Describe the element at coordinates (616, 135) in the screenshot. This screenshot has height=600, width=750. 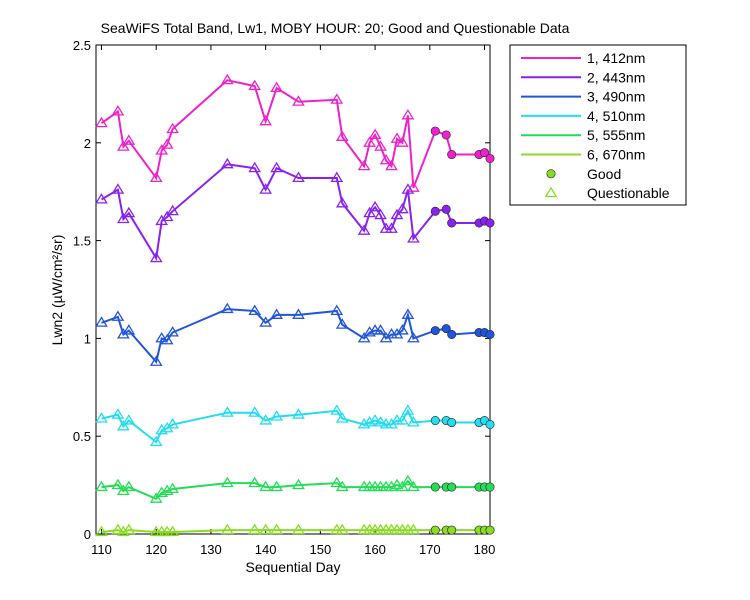
I see `legend-label: 5, 555nm` at that location.